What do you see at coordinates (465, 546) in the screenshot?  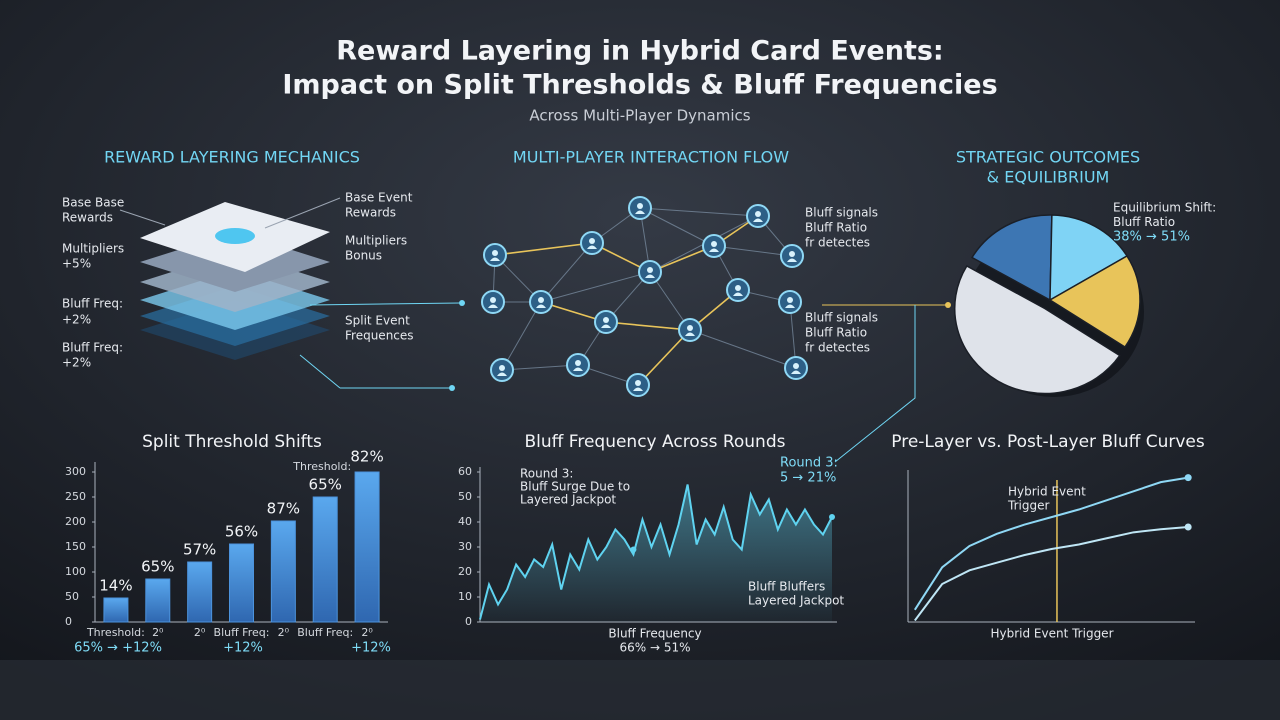 I see `y-tick-label: 30` at bounding box center [465, 546].